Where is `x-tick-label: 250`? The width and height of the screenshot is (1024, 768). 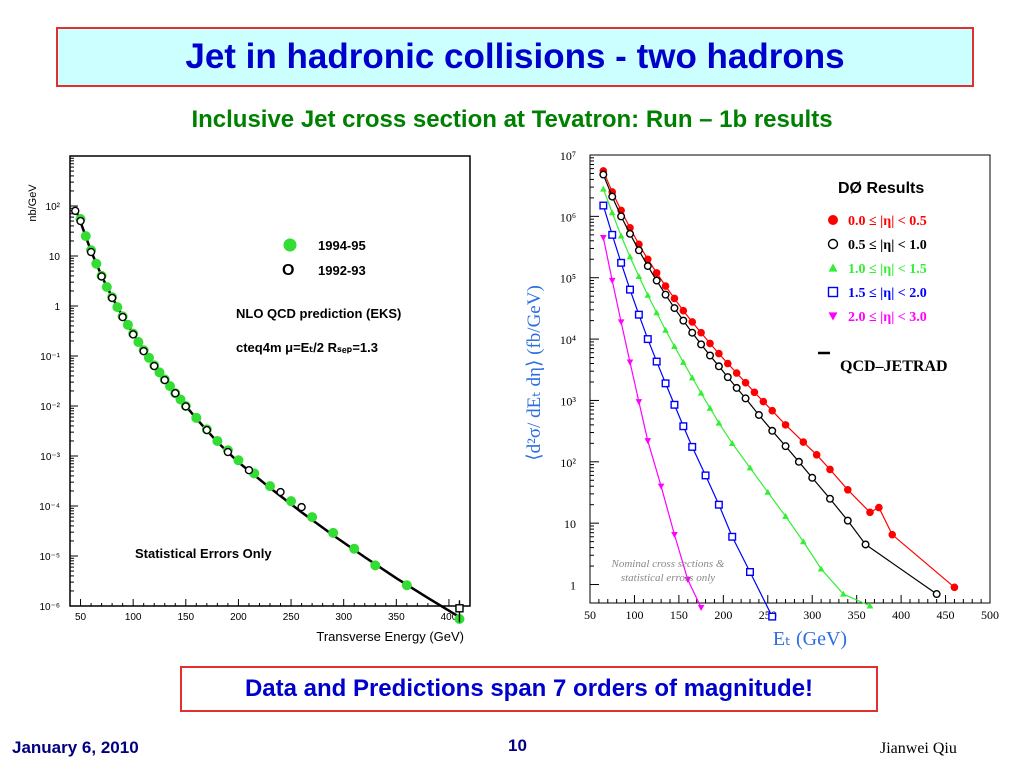 x-tick-label: 250 is located at coordinates (291, 617).